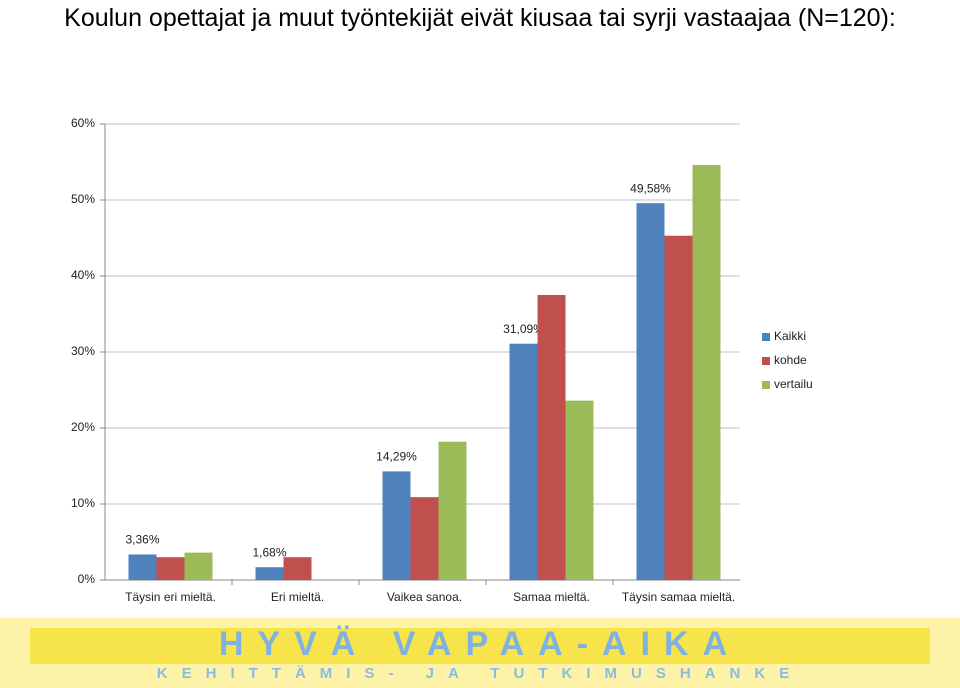 The width and height of the screenshot is (960, 688). I want to click on x-tick-label: Täysin eri mieltä., so click(170, 597).